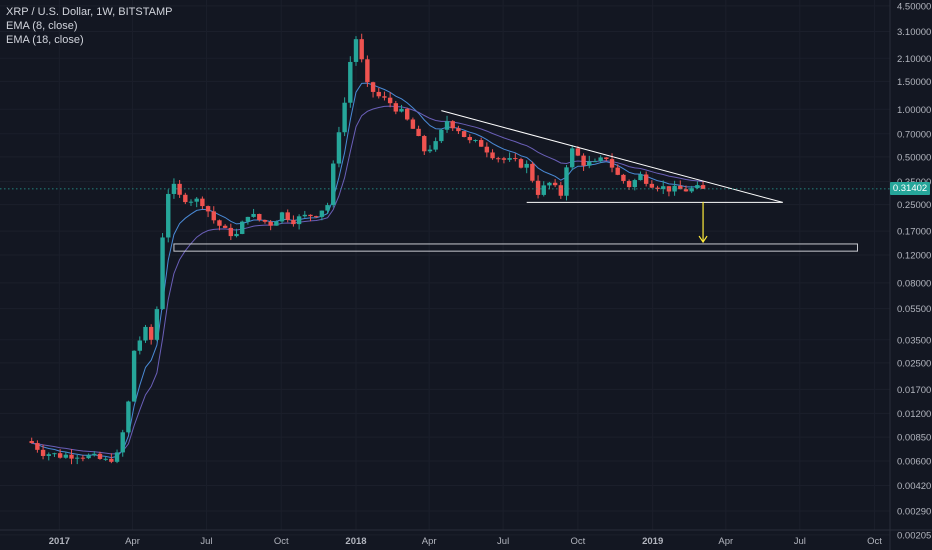  Describe the element at coordinates (910, 189) in the screenshot. I see `last-price-tag: 0.31402` at that location.